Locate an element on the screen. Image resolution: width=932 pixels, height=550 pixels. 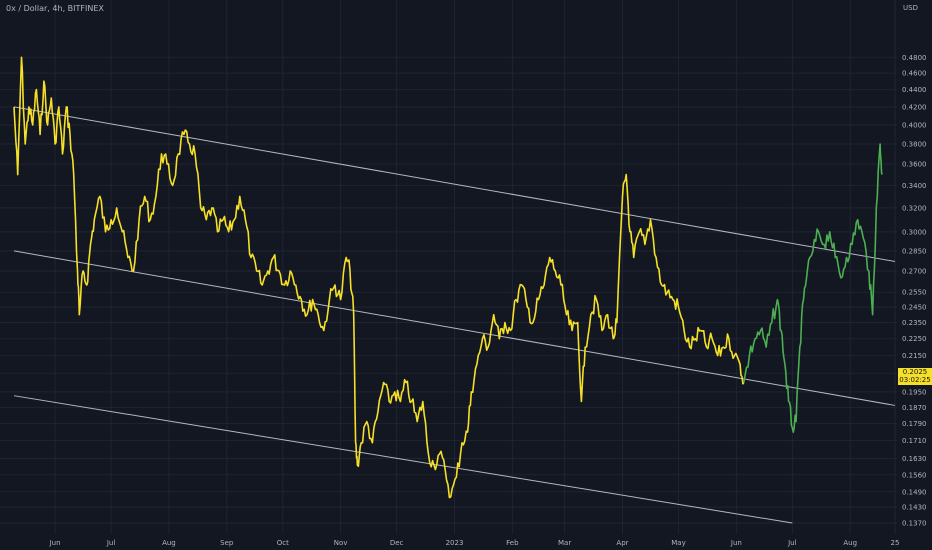
y-tick-label: 0.2550 is located at coordinates (914, 293).